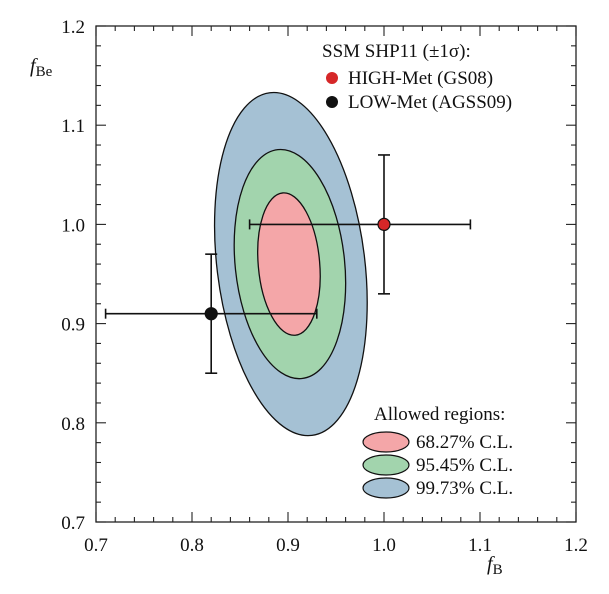 This screenshot has height=594, width=609. Describe the element at coordinates (73, 126) in the screenshot. I see `y-tick-label: 1.1` at that location.